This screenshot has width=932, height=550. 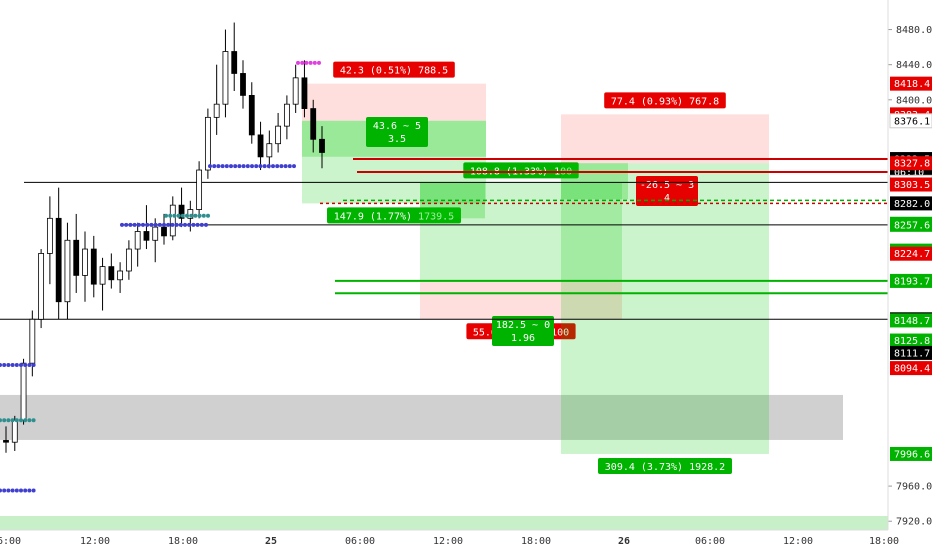 I want to click on rr-badge-label-2: 182.5 ~ 0, so click(x=523, y=325).